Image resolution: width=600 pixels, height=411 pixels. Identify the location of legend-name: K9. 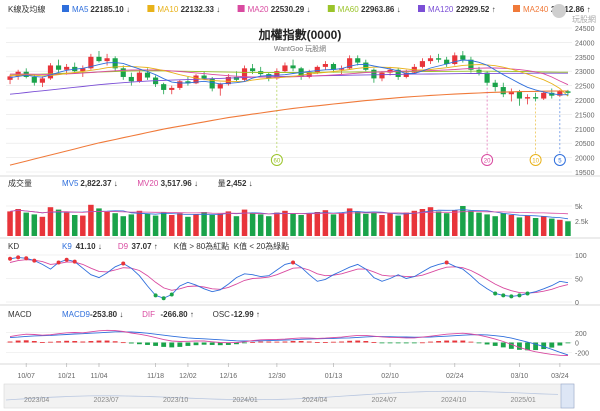
(67, 246).